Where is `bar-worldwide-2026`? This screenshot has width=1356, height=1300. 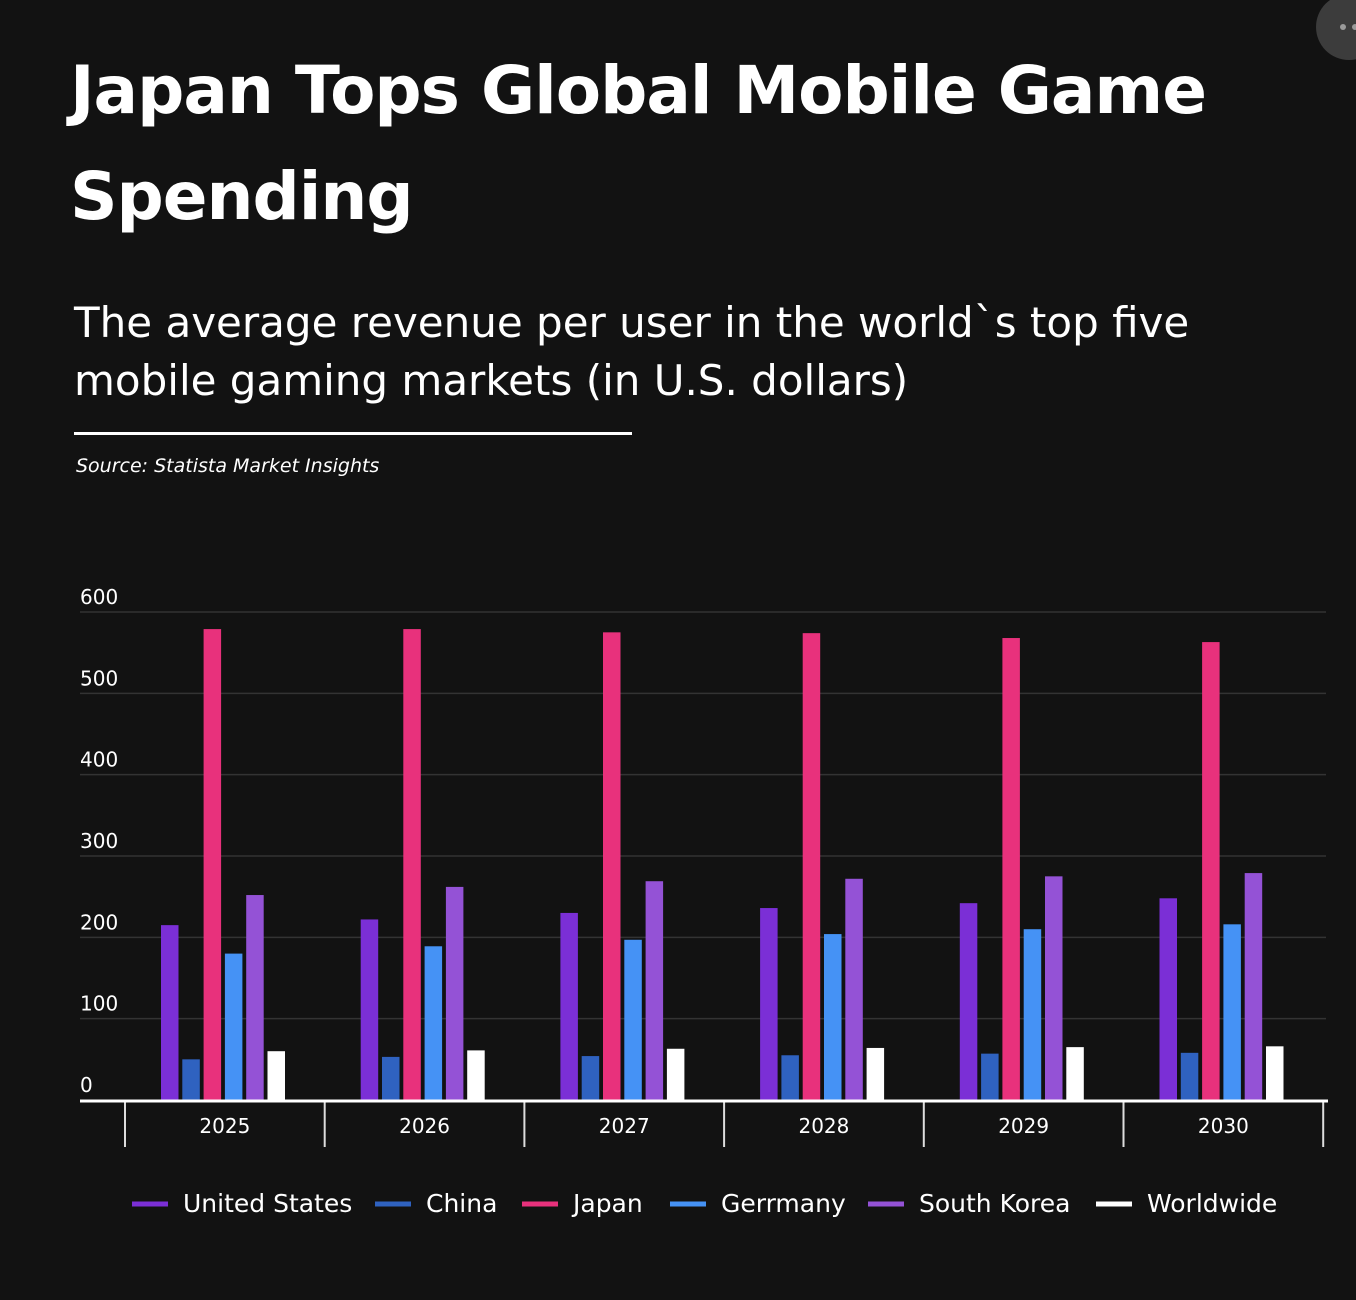 bar-worldwide-2026 is located at coordinates (476, 1075).